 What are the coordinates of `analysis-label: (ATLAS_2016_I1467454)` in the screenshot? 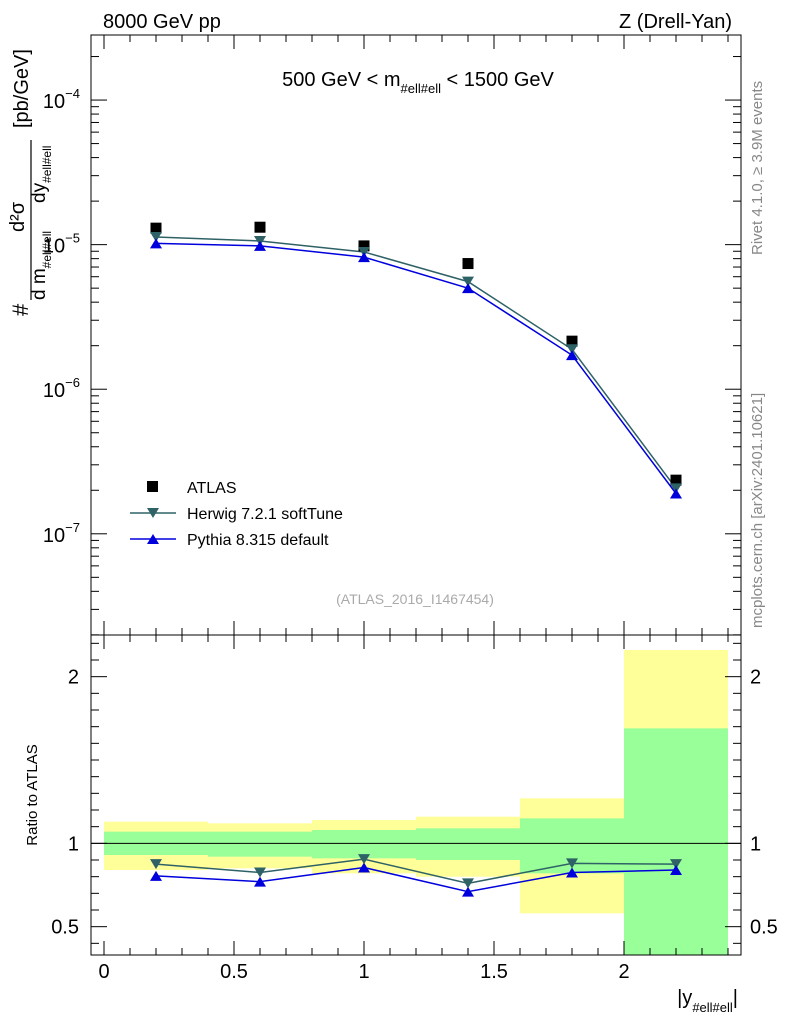 It's located at (415, 599).